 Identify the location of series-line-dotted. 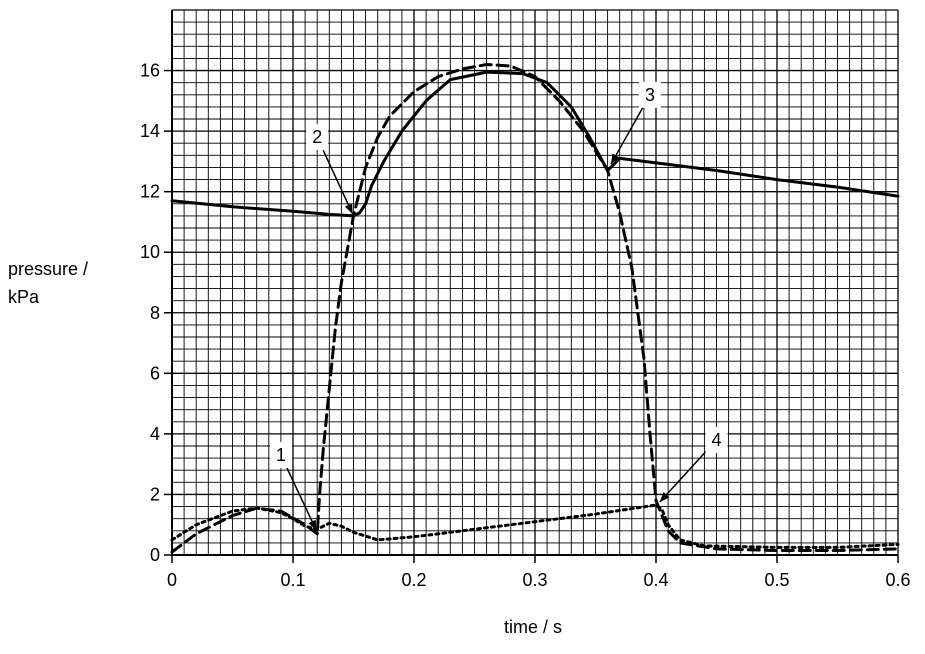
(535, 526).